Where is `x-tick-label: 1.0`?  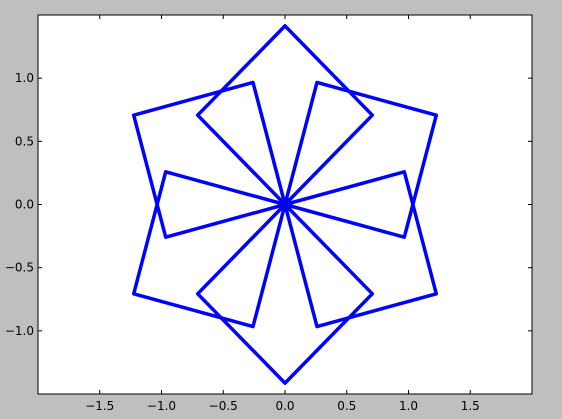
x-tick-label: 1.0 is located at coordinates (408, 406).